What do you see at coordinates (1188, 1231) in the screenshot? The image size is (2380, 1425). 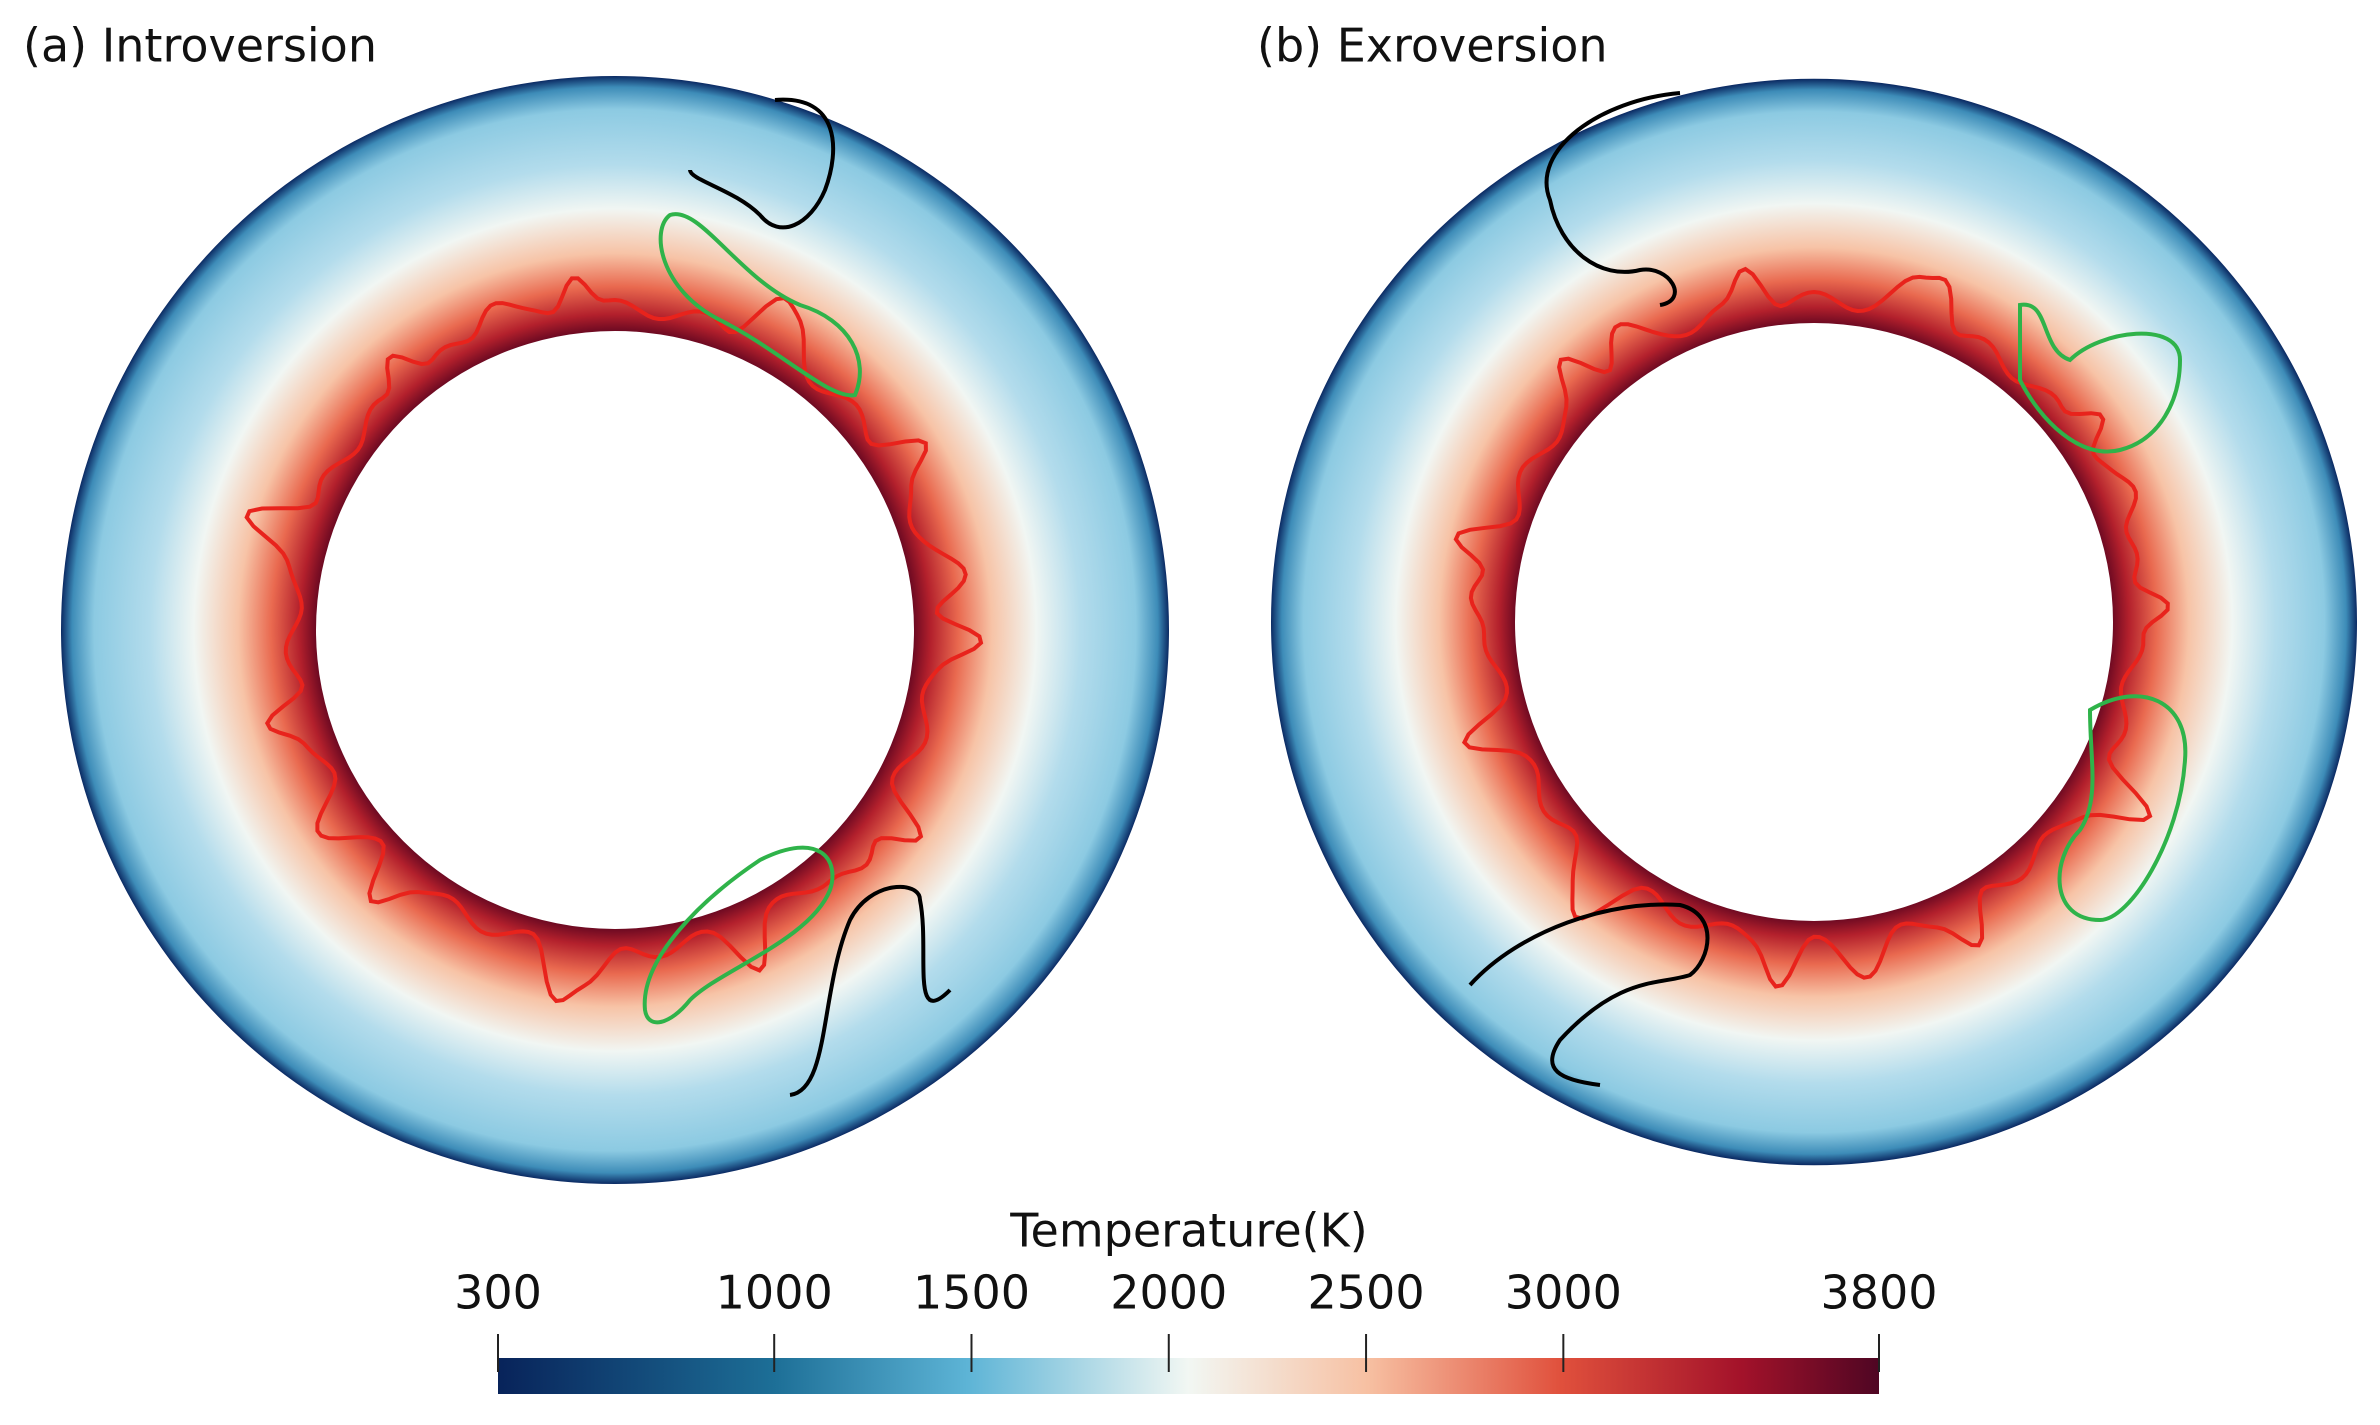 I see `colorbar-title: Temperature(K)` at bounding box center [1188, 1231].